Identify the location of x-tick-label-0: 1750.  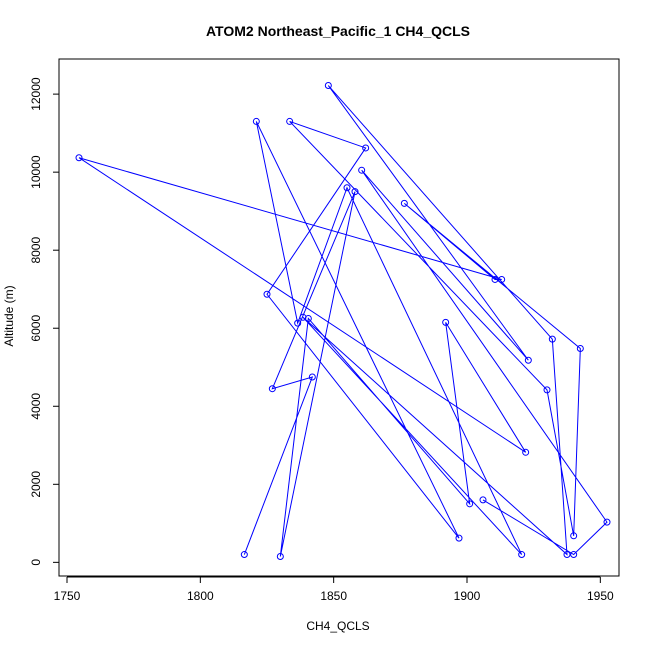
(67, 596).